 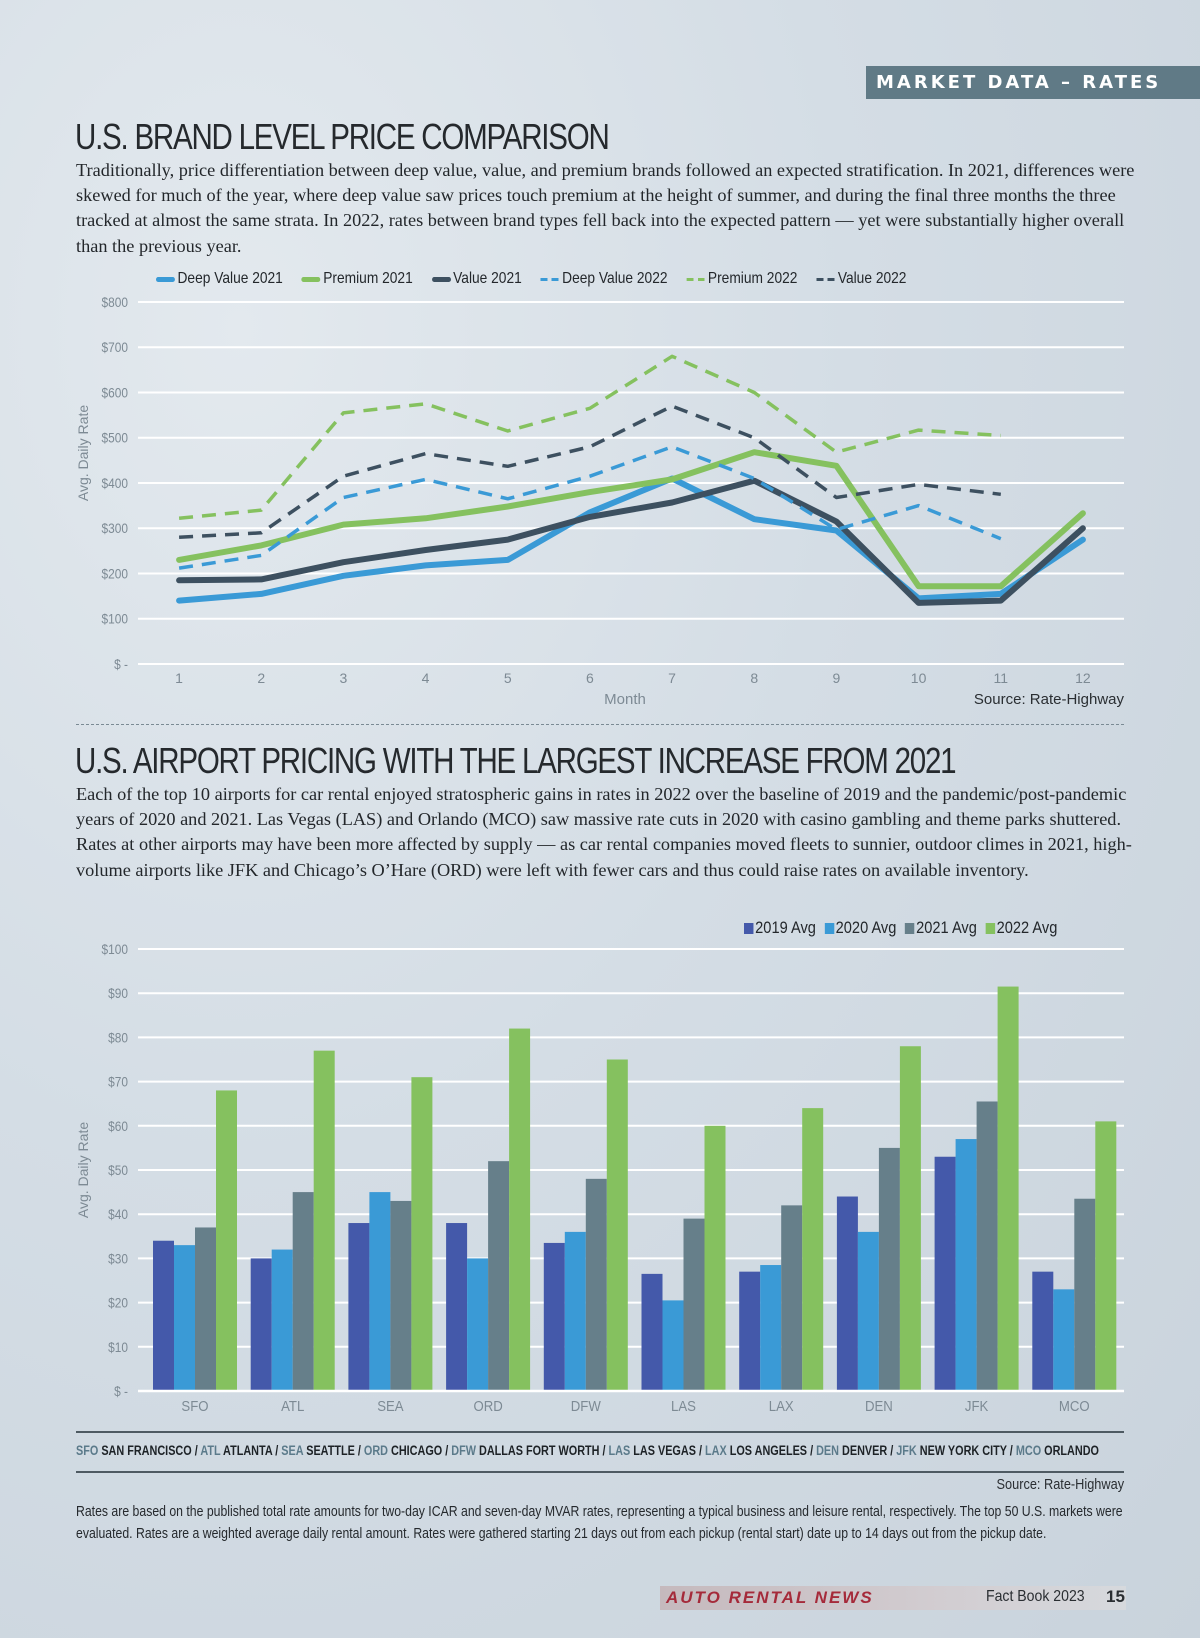 What do you see at coordinates (586, 1405) in the screenshot?
I see `x-tick-label: DFW` at bounding box center [586, 1405].